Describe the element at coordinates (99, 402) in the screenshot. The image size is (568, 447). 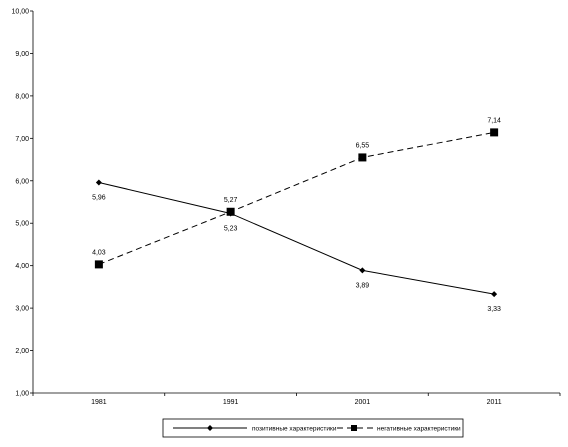
I see `x-tick-label: 1981` at that location.